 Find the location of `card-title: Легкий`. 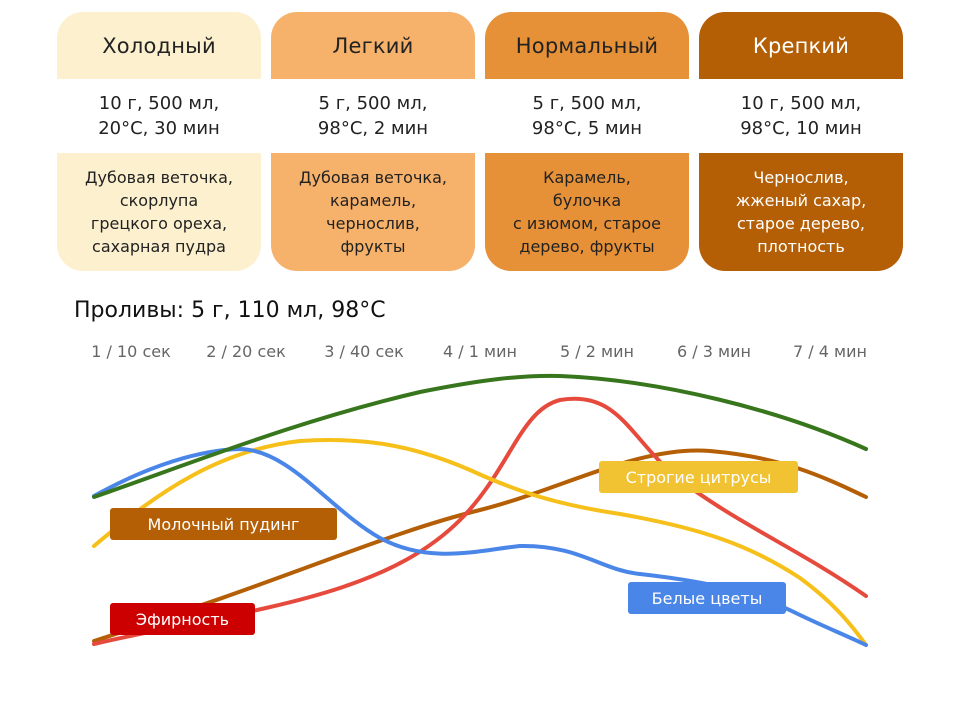

card-title: Легкий is located at coordinates (373, 45).